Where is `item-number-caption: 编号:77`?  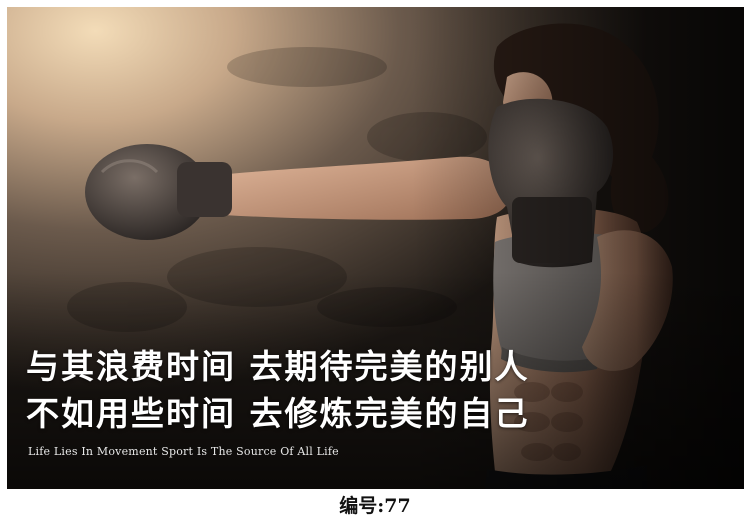
item-number-caption: 编号:77 is located at coordinates (375, 506).